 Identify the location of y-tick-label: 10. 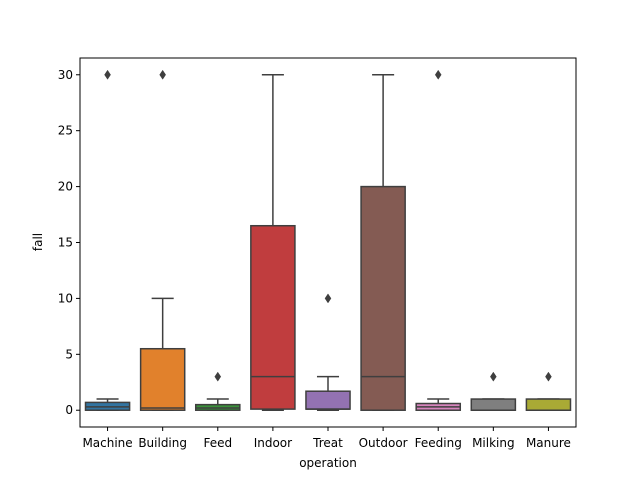
(65, 298).